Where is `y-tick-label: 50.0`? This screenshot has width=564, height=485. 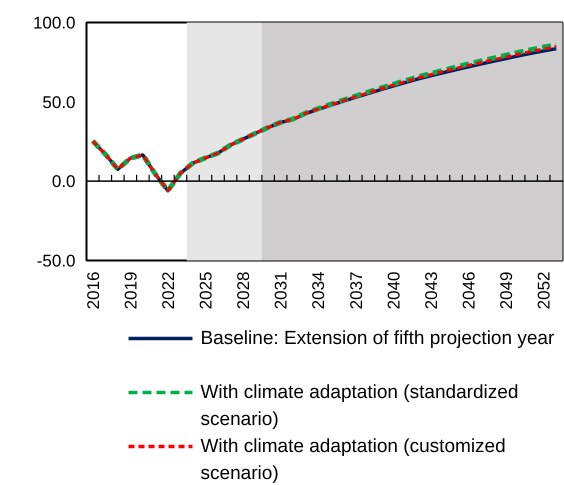 y-tick-label: 50.0 is located at coordinates (59, 102).